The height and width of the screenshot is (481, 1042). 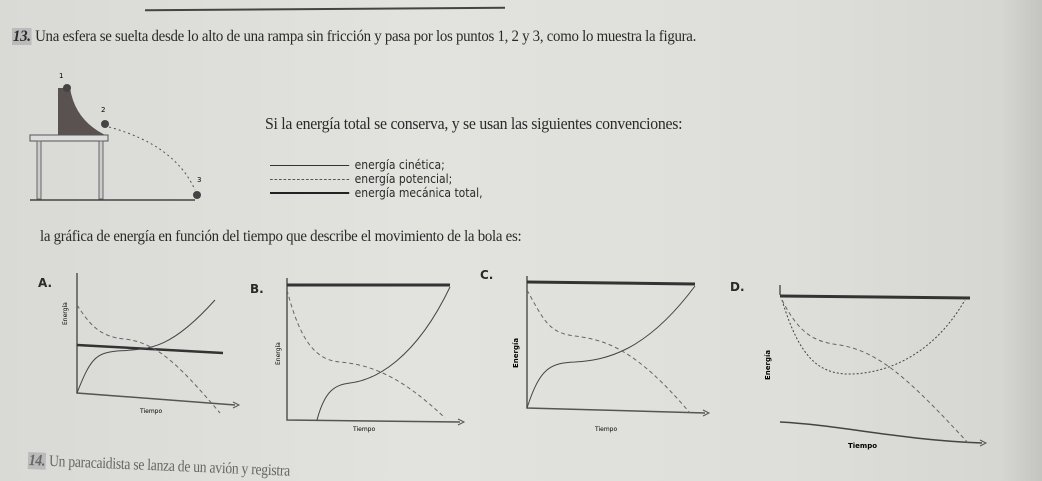 I want to click on legend-kinetic: energía cinética;, so click(x=357, y=165).